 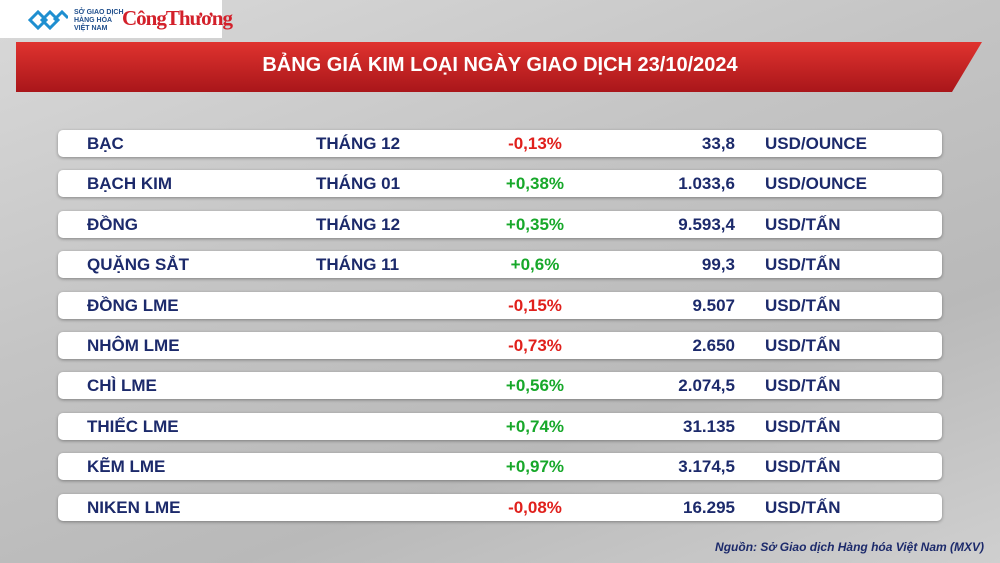 What do you see at coordinates (93, 20) in the screenshot?
I see `logo-line: HÀNG HÓA` at bounding box center [93, 20].